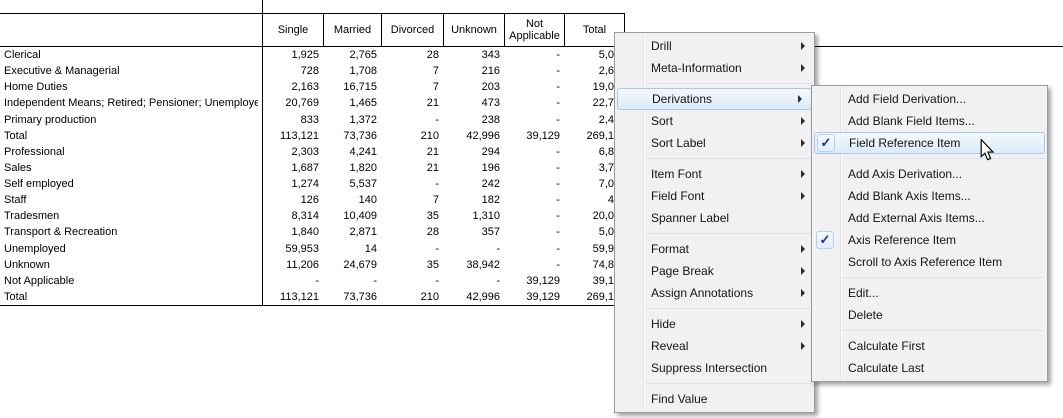 The width and height of the screenshot is (1063, 418). Describe the element at coordinates (36, 87) in the screenshot. I see `row-label: Home Duties` at that location.